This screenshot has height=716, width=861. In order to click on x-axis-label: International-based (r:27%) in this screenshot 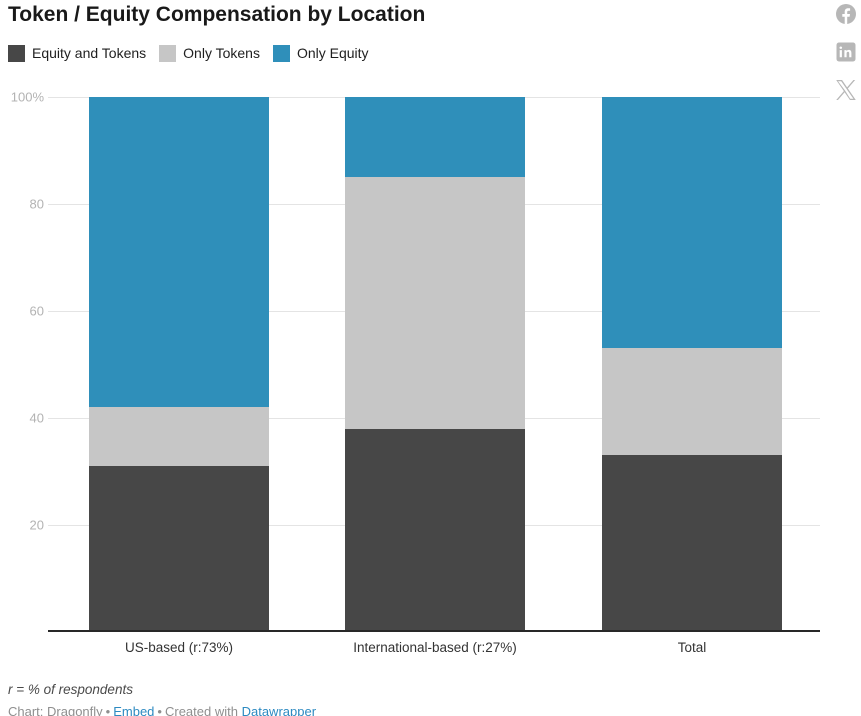, I will do `click(435, 647)`.